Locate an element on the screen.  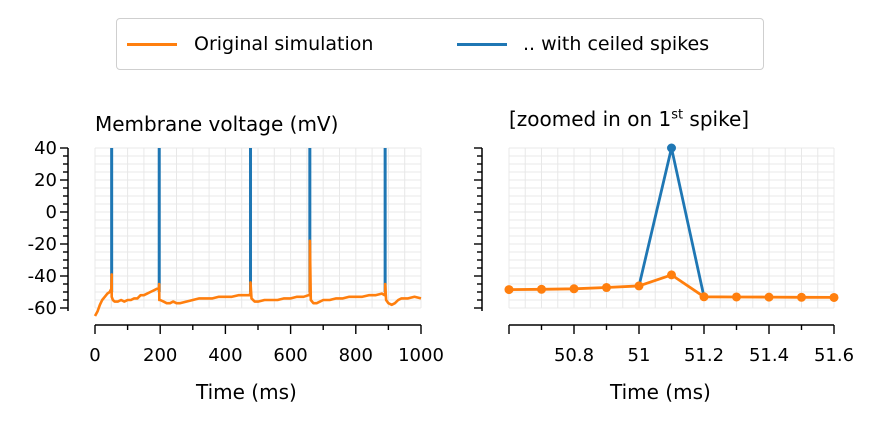
legend-line-ceiled is located at coordinates (482, 44).